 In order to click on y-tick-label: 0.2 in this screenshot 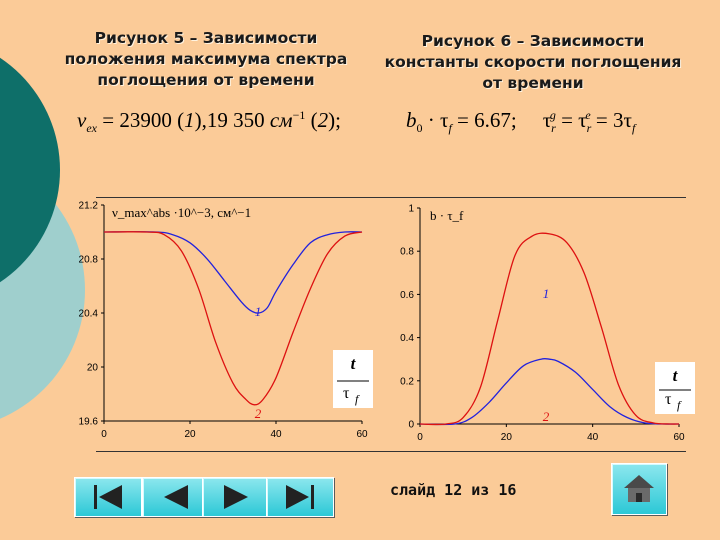, I will do `click(407, 381)`.